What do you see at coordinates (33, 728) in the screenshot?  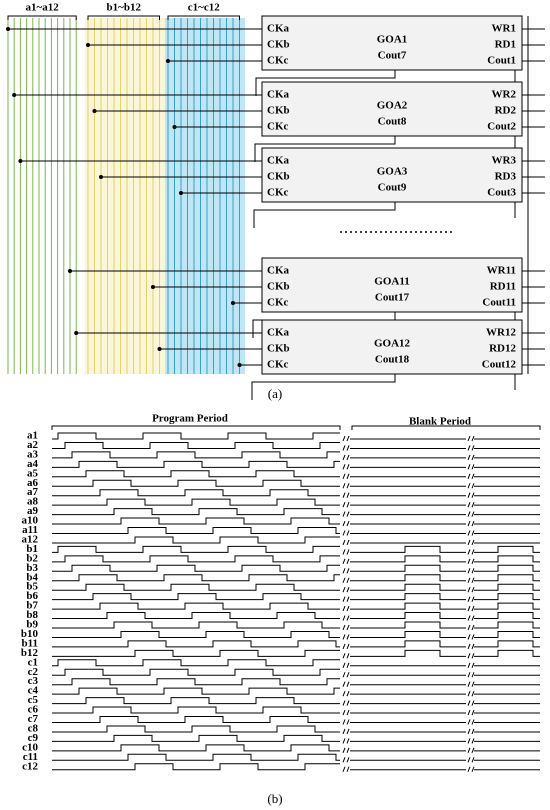 I see `signal-label: c8` at bounding box center [33, 728].